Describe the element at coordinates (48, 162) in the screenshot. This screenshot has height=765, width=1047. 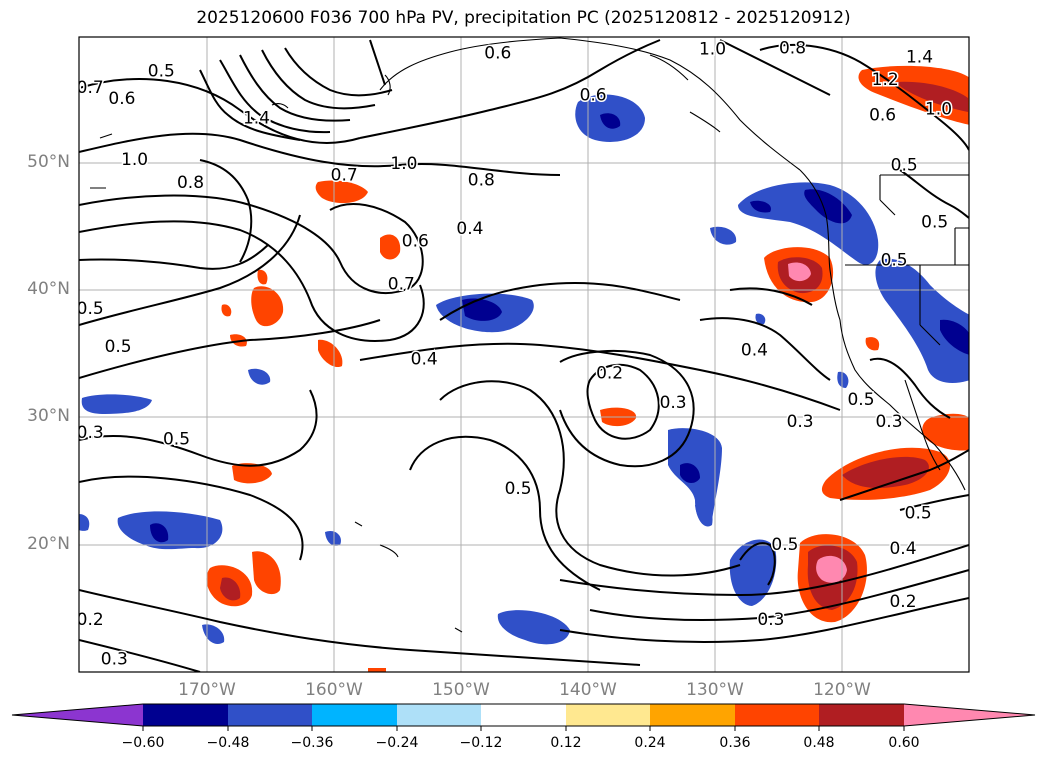
I see `lat-label-50n: 50°N` at that location.